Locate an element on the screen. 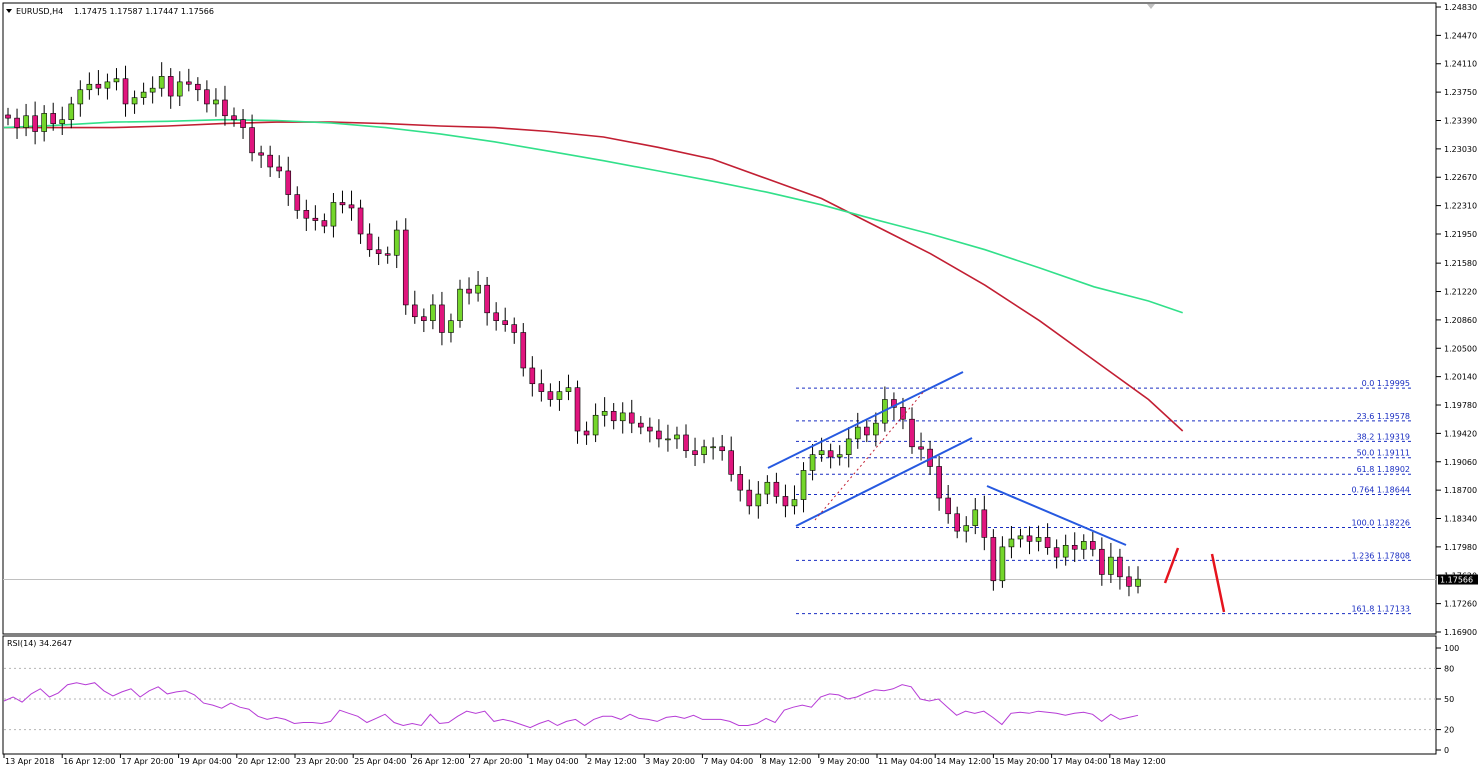 The width and height of the screenshot is (1480, 772). price-tick-label: 1.23030 is located at coordinates (1460, 149).